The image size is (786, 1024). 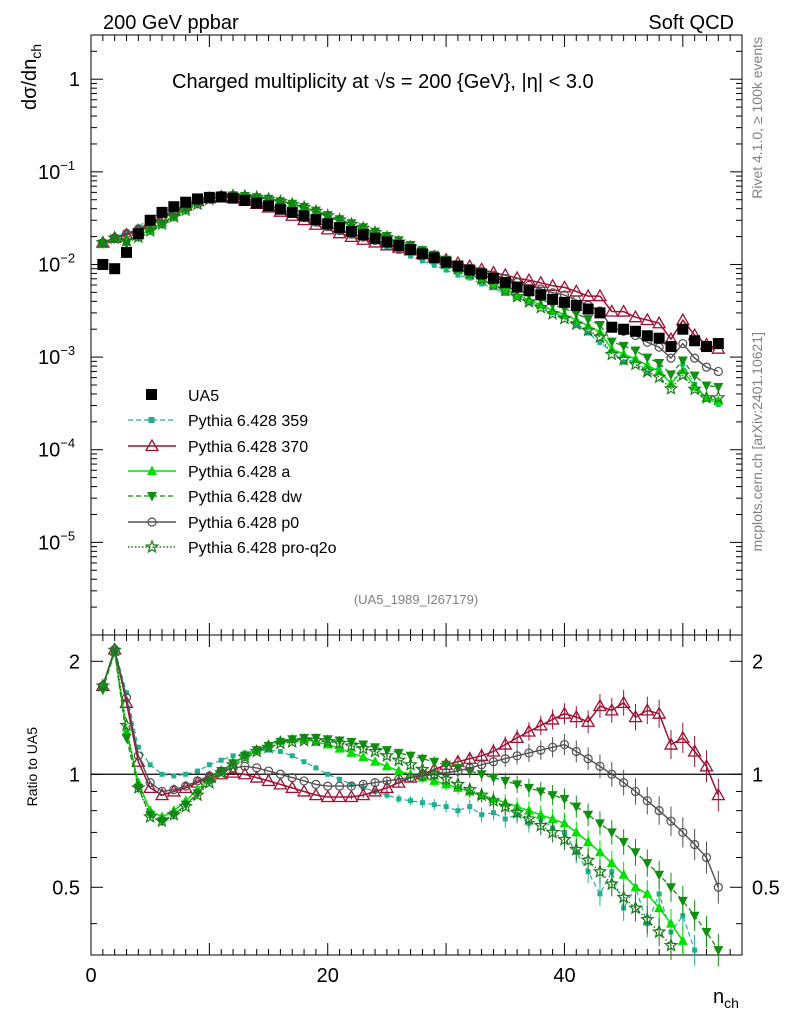 What do you see at coordinates (203, 396) in the screenshot?
I see `legend-label-ua5: UA5` at bounding box center [203, 396].